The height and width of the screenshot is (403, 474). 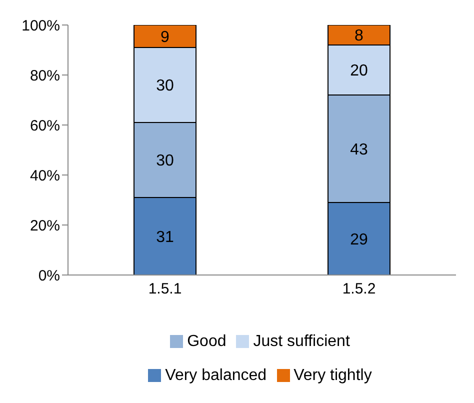 I want to click on x-tick-label: 1.5.1, so click(x=165, y=289).